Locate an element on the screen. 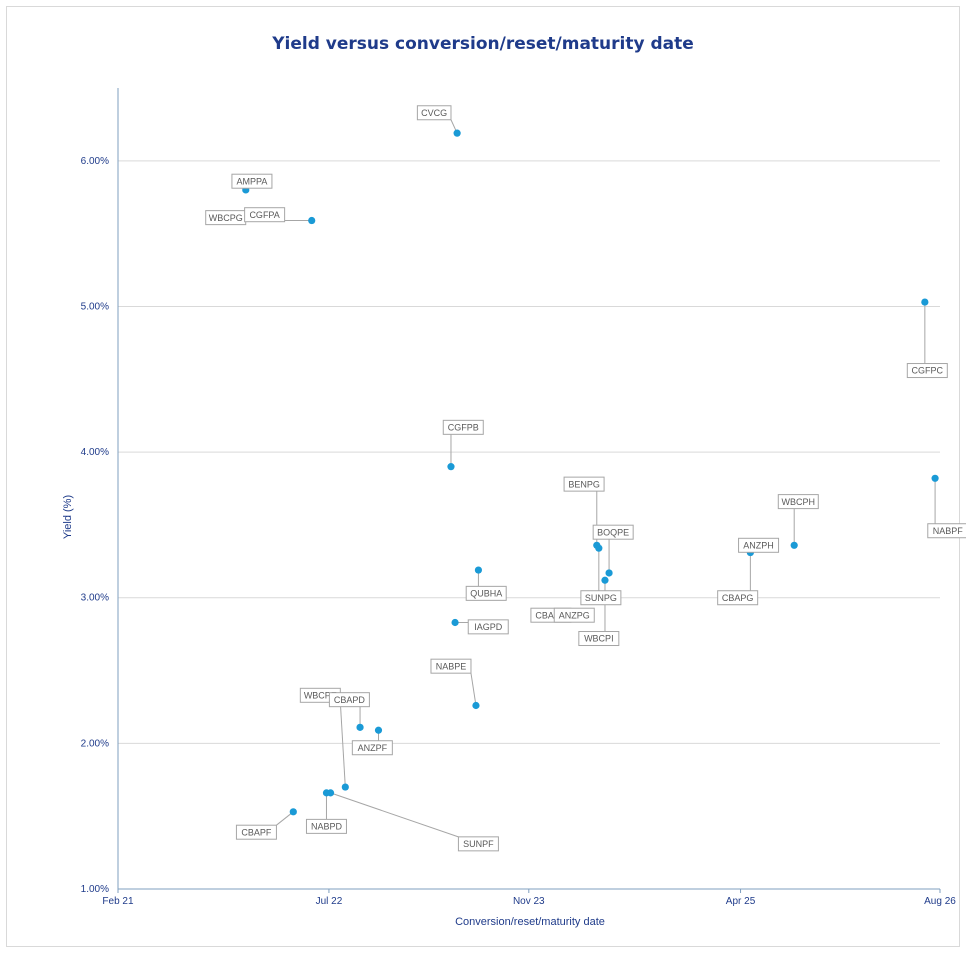 Image resolution: width=966 pixels, height=953 pixels. point-label: CBAPF is located at coordinates (256, 832).